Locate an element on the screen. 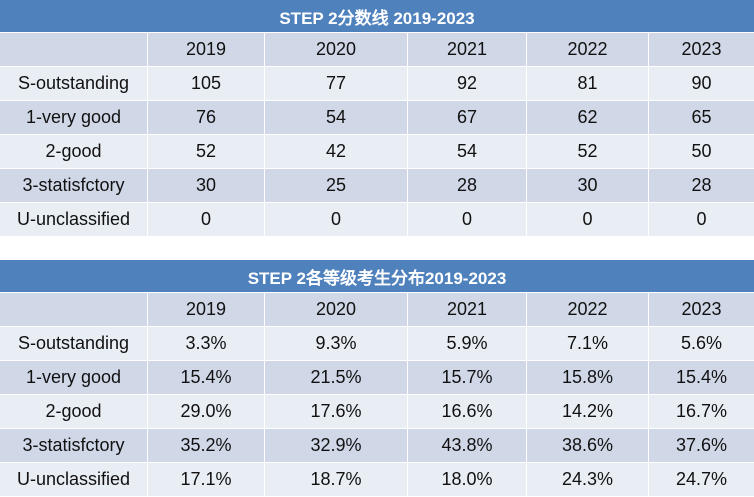 The image size is (754, 497). table-cell: 16.6% is located at coordinates (467, 411).